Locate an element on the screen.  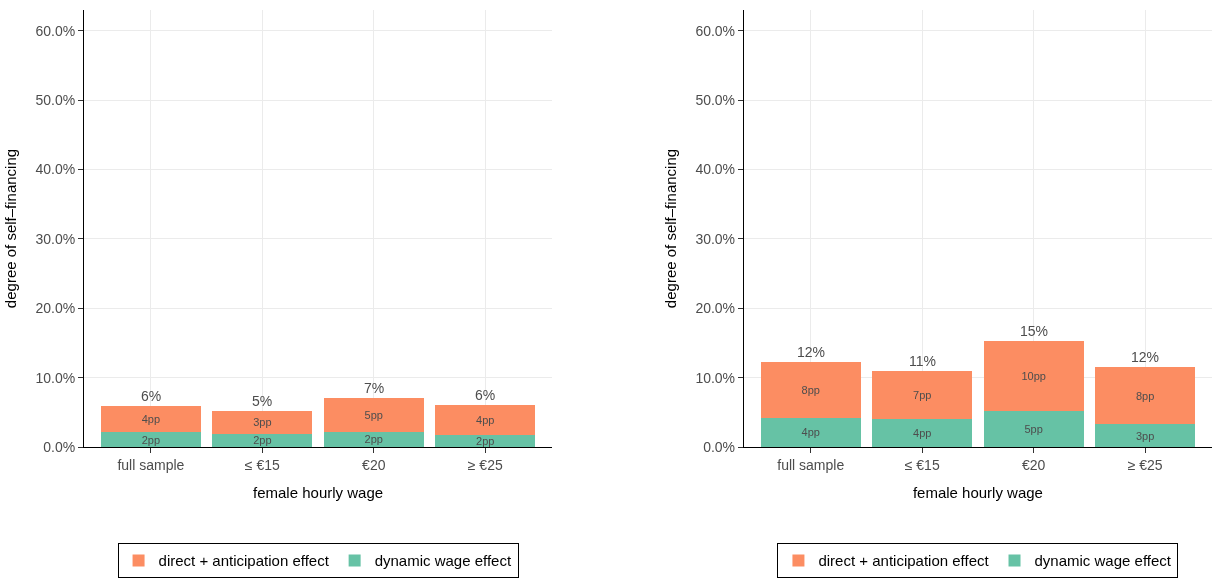
total-label: 11% is located at coordinates (922, 361).